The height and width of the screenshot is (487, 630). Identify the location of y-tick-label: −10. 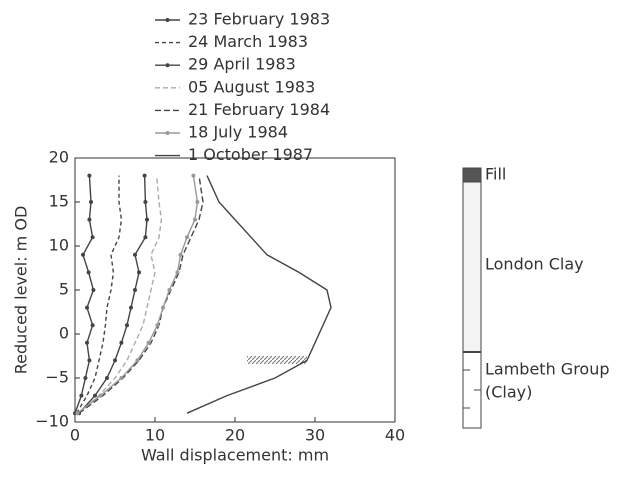
(52, 421).